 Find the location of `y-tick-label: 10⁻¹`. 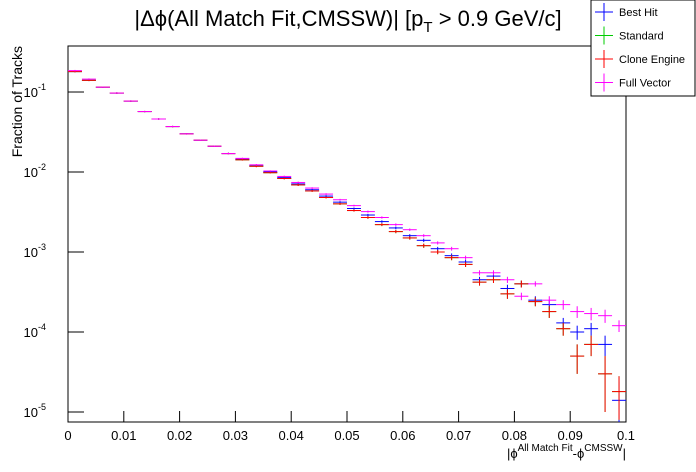

y-tick-label: 10⁻¹ is located at coordinates (35, 91).